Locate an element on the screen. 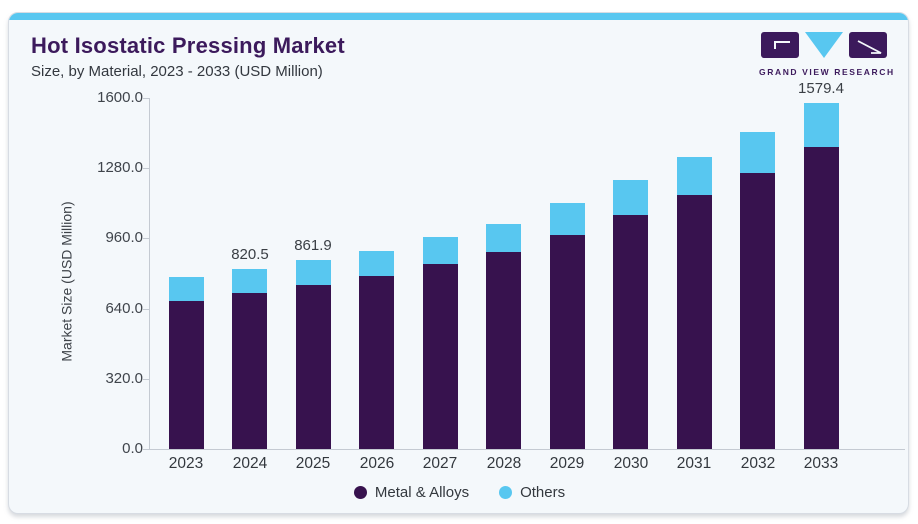  chart-title: Hot Isostatic Pressing Market is located at coordinates (188, 45).